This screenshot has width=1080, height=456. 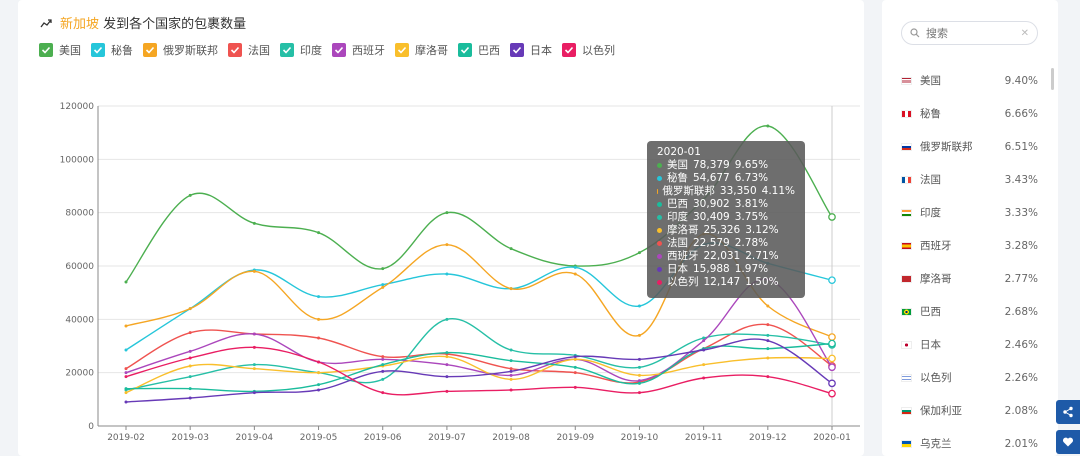 I want to click on legend-item: 巴西, so click(x=479, y=50).